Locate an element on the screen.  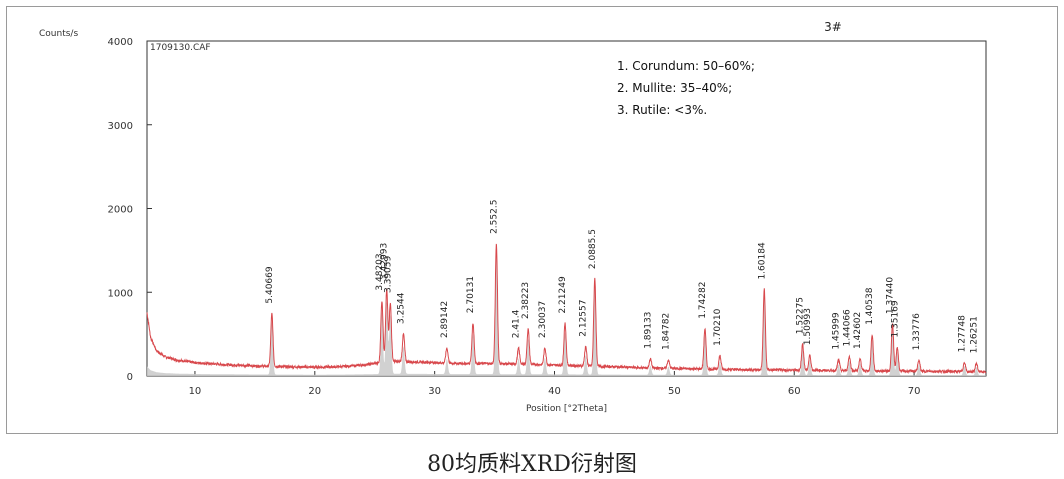
y-tick-label: 4000 is located at coordinates (120, 42).